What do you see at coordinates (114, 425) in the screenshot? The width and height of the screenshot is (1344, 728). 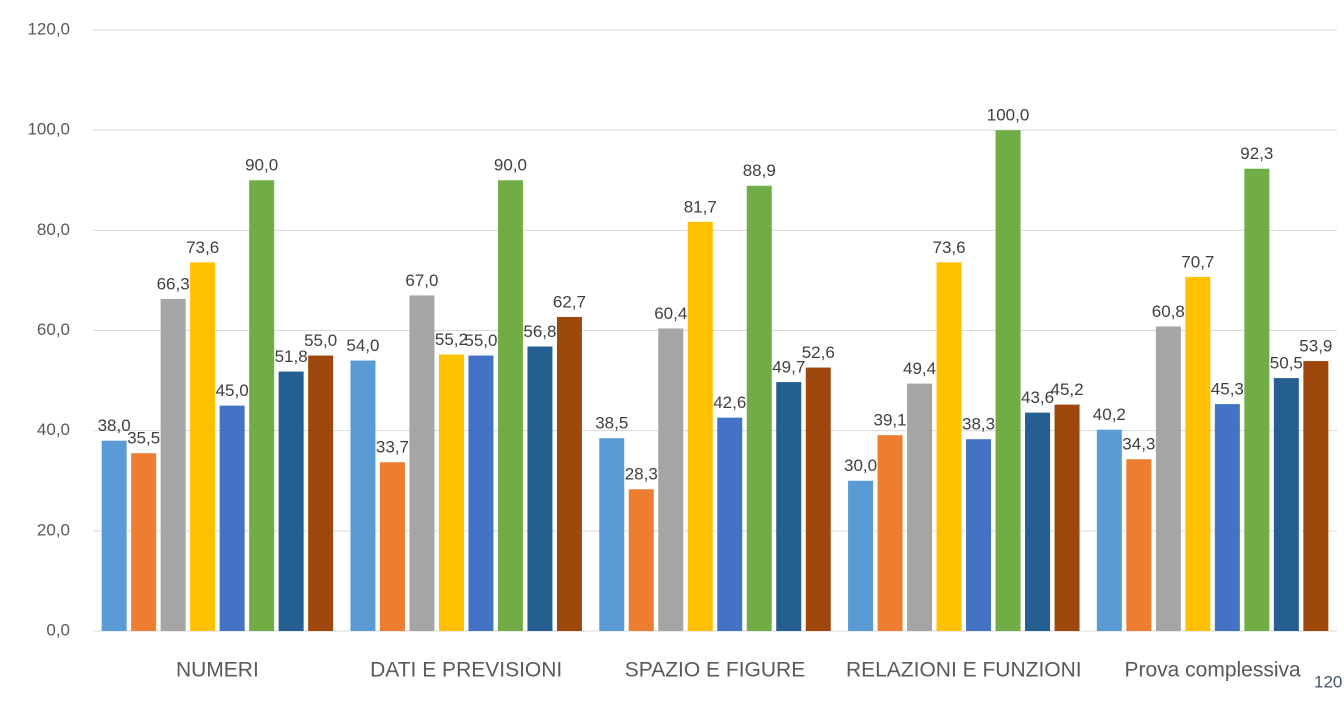 I see `value-label: 38,0` at bounding box center [114, 425].